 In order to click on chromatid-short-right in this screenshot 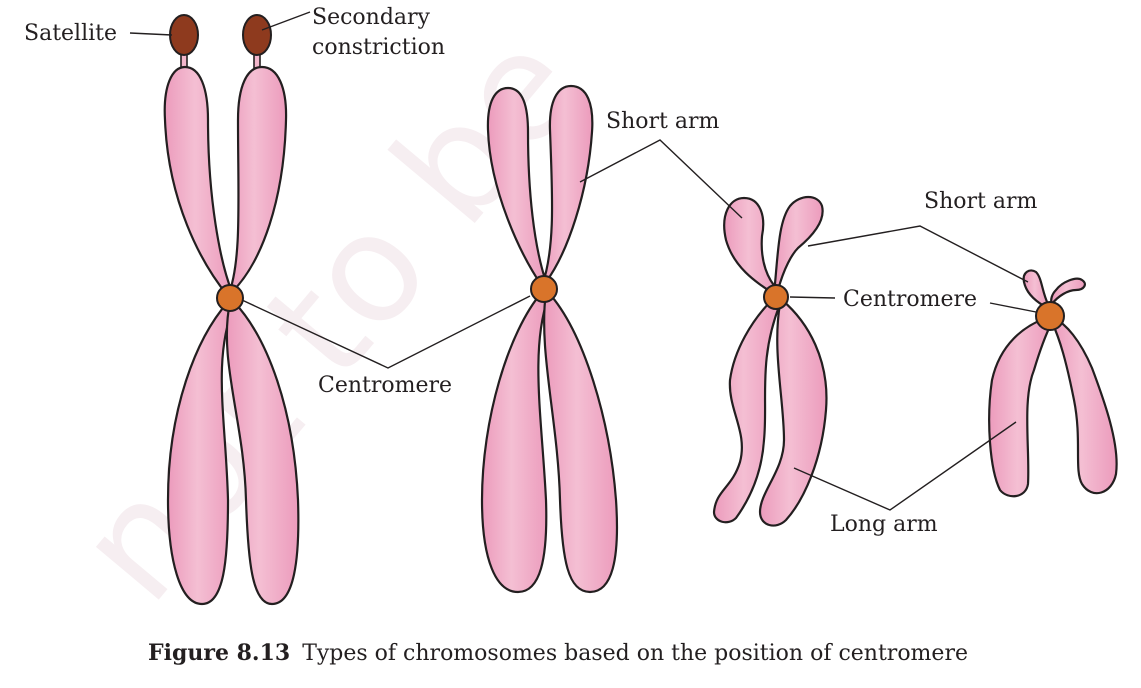, I will do `click(1068, 292)`.